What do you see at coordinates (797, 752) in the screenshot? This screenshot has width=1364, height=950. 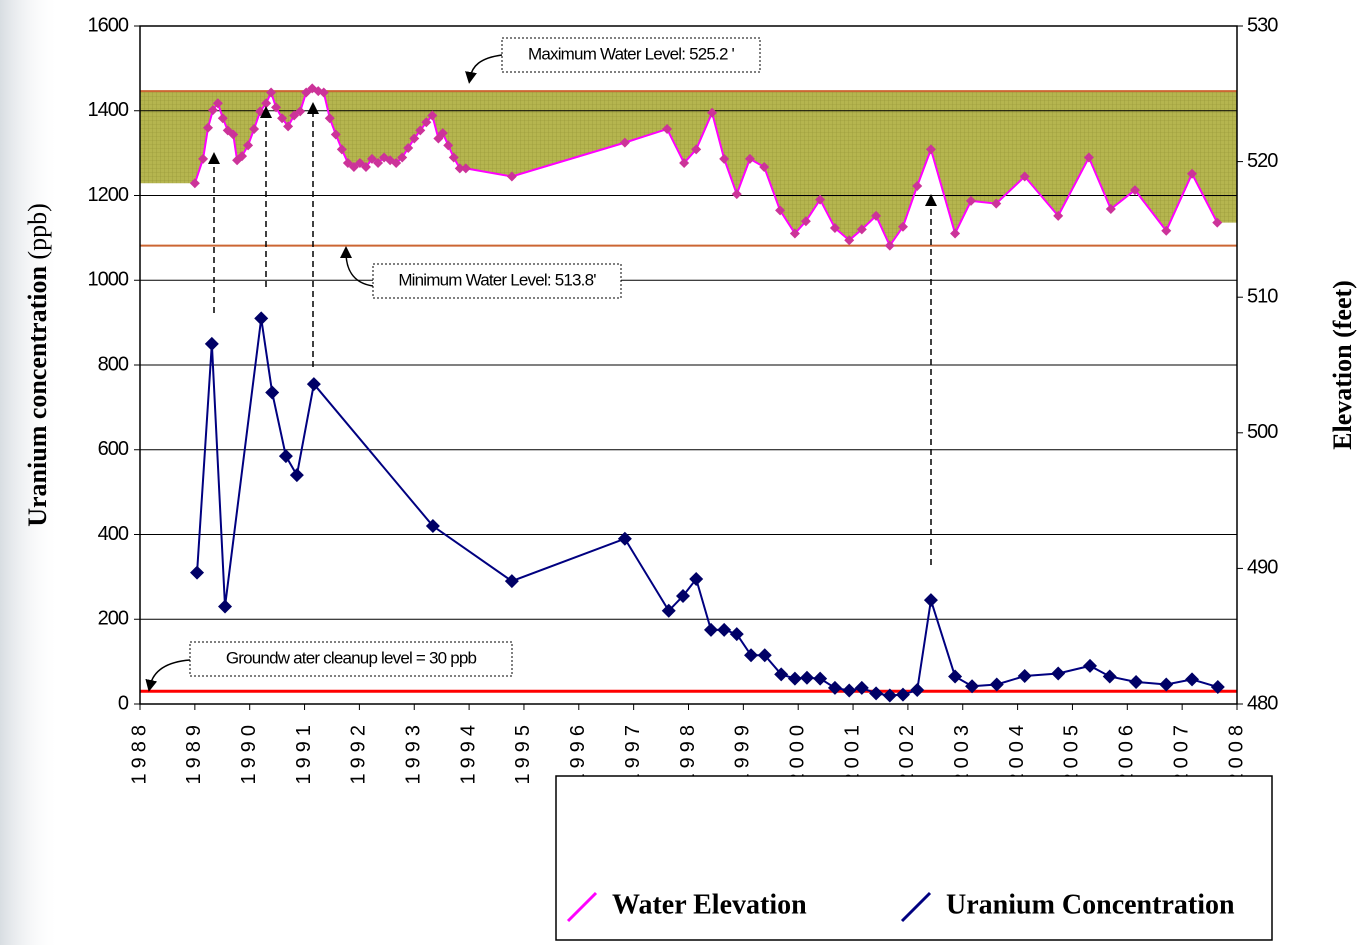 I see `x-tick-label: 2000` at bounding box center [797, 752].